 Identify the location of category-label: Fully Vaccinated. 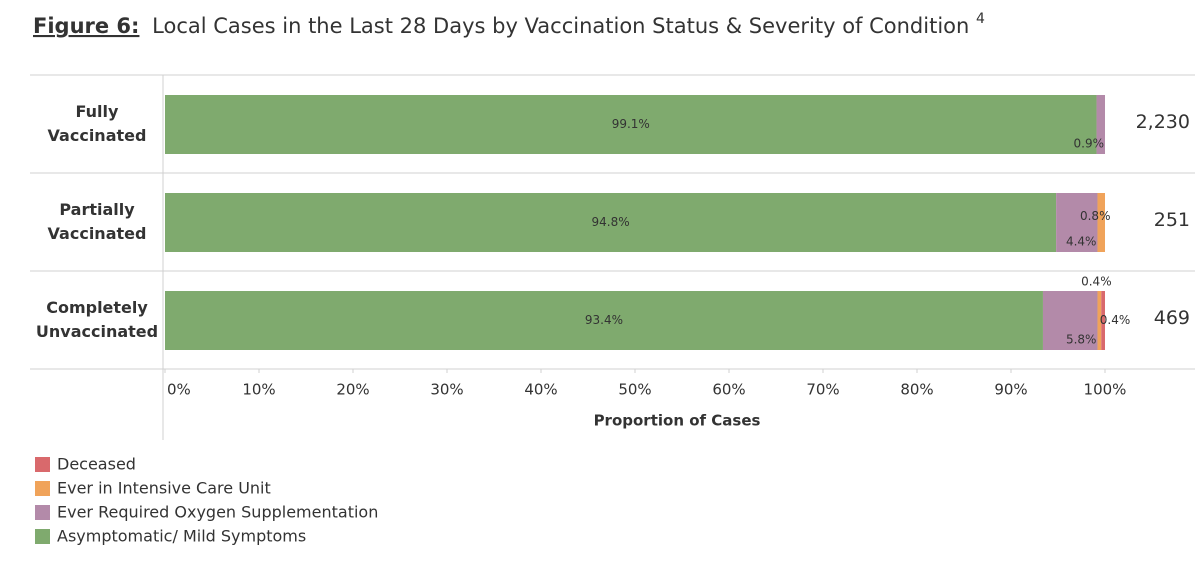
(97, 123).